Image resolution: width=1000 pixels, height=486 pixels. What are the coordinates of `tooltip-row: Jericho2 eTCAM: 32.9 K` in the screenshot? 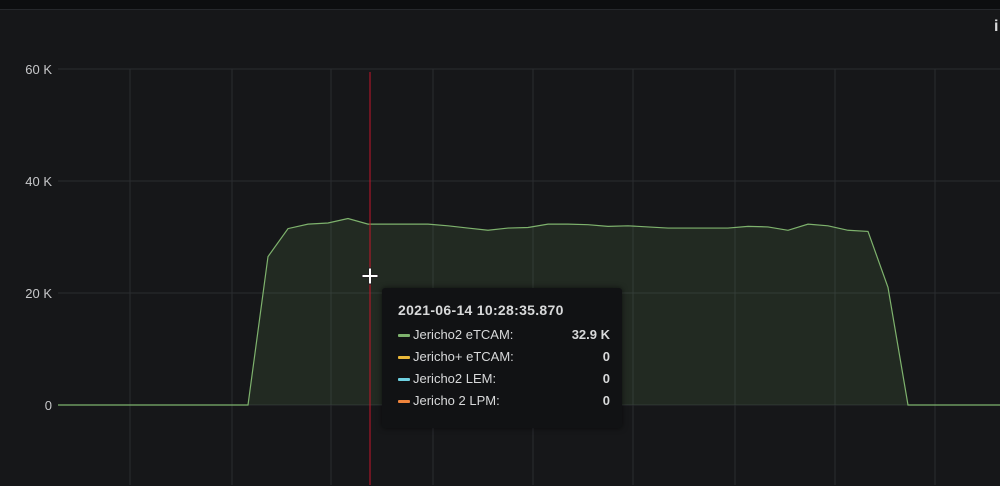 It's located at (504, 336).